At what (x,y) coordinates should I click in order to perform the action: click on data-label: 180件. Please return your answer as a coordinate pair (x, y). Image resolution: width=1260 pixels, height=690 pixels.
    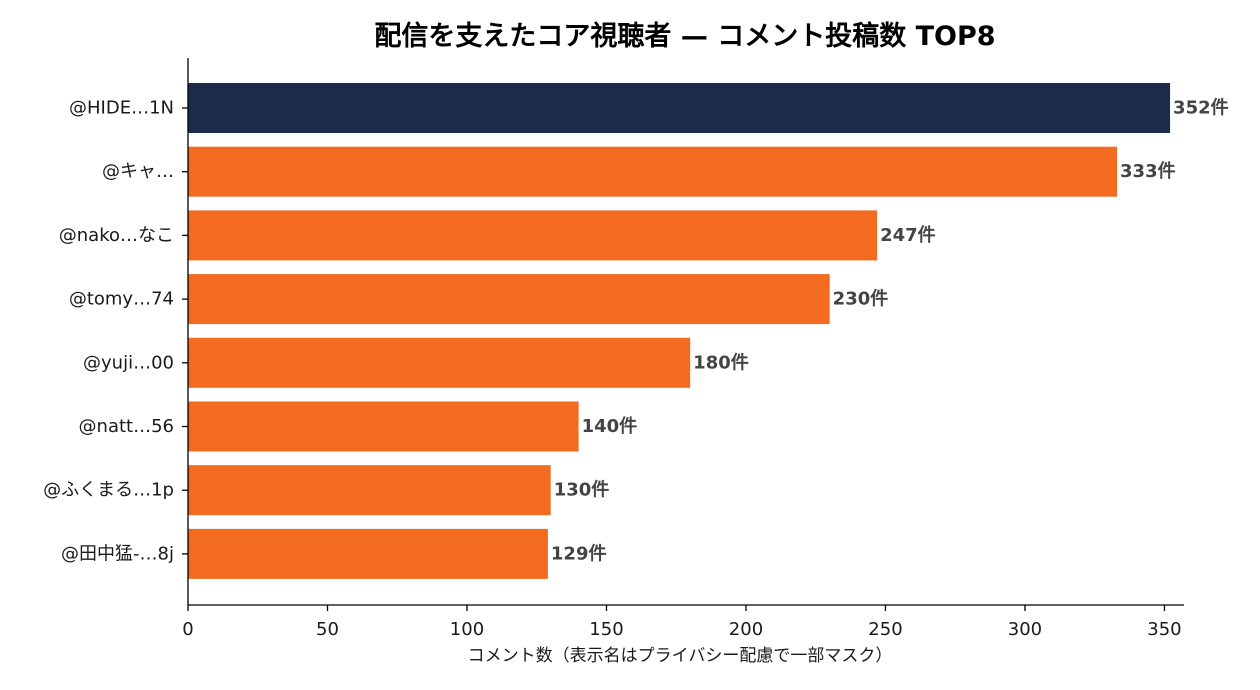
    Looking at the image, I should click on (721, 362).